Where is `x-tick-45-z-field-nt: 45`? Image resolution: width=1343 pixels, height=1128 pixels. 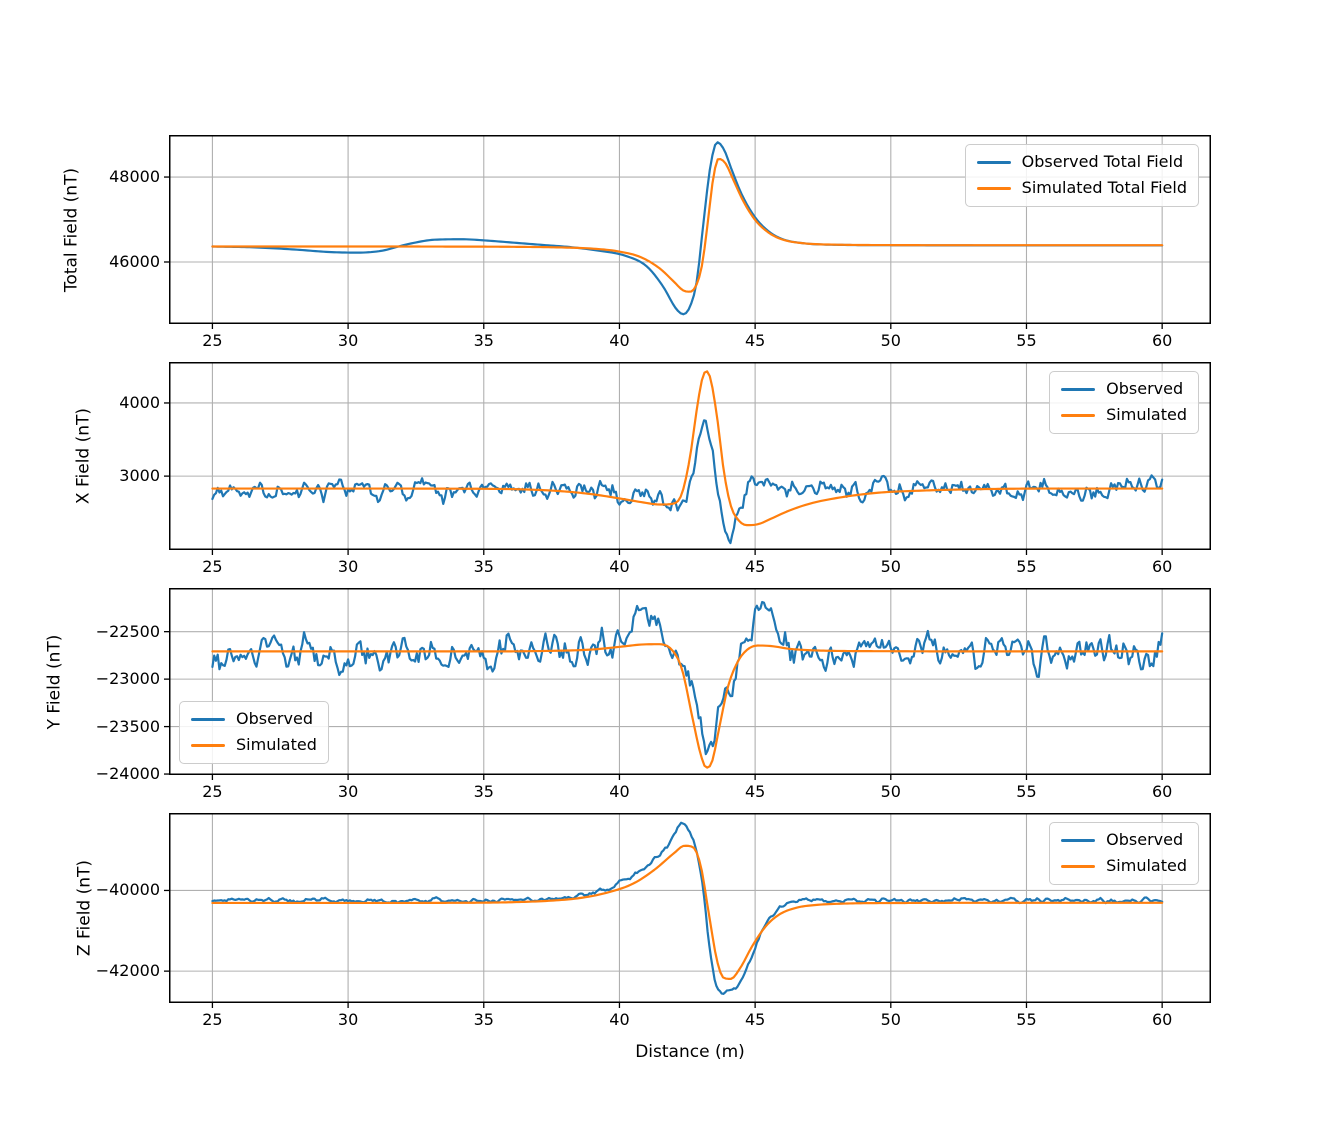 x-tick-45-z-field-nt: 45 is located at coordinates (755, 1019).